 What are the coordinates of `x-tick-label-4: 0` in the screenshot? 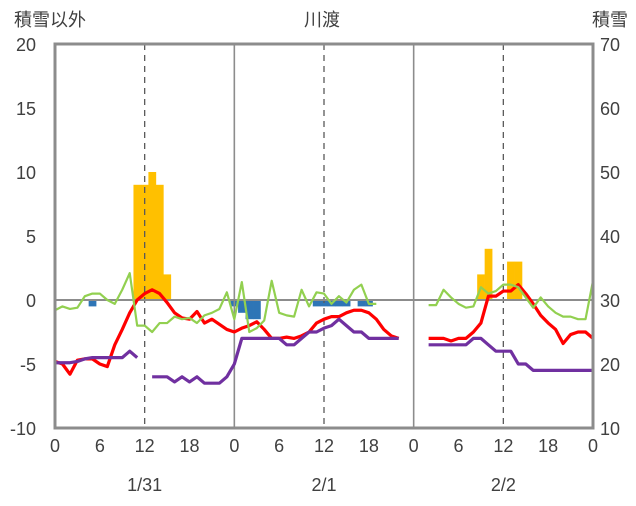 It's located at (234, 446).